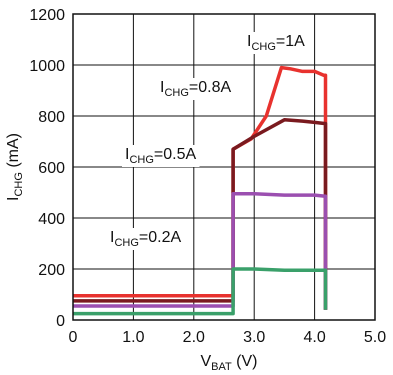 Image resolution: width=393 pixels, height=375 pixels. What do you see at coordinates (254, 337) in the screenshot?
I see `x-tick-label: 3.0` at bounding box center [254, 337].